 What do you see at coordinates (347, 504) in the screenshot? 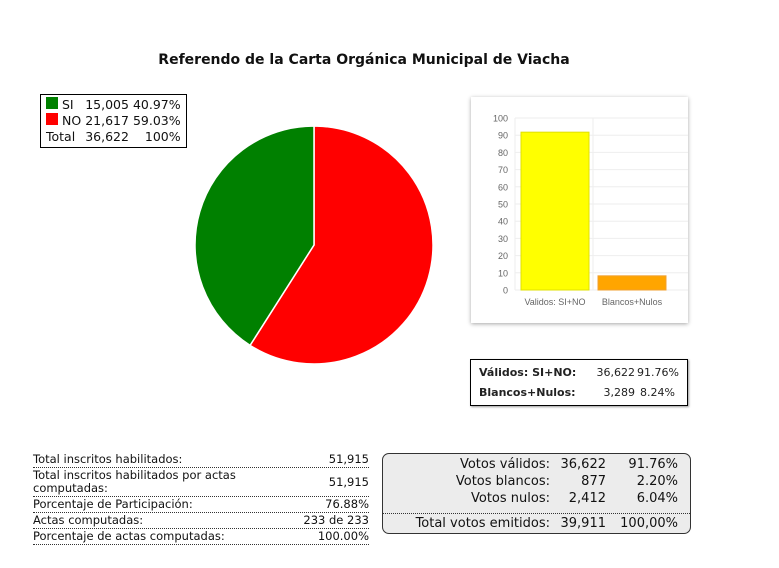
I see `stat-value: 76.88%` at bounding box center [347, 504].